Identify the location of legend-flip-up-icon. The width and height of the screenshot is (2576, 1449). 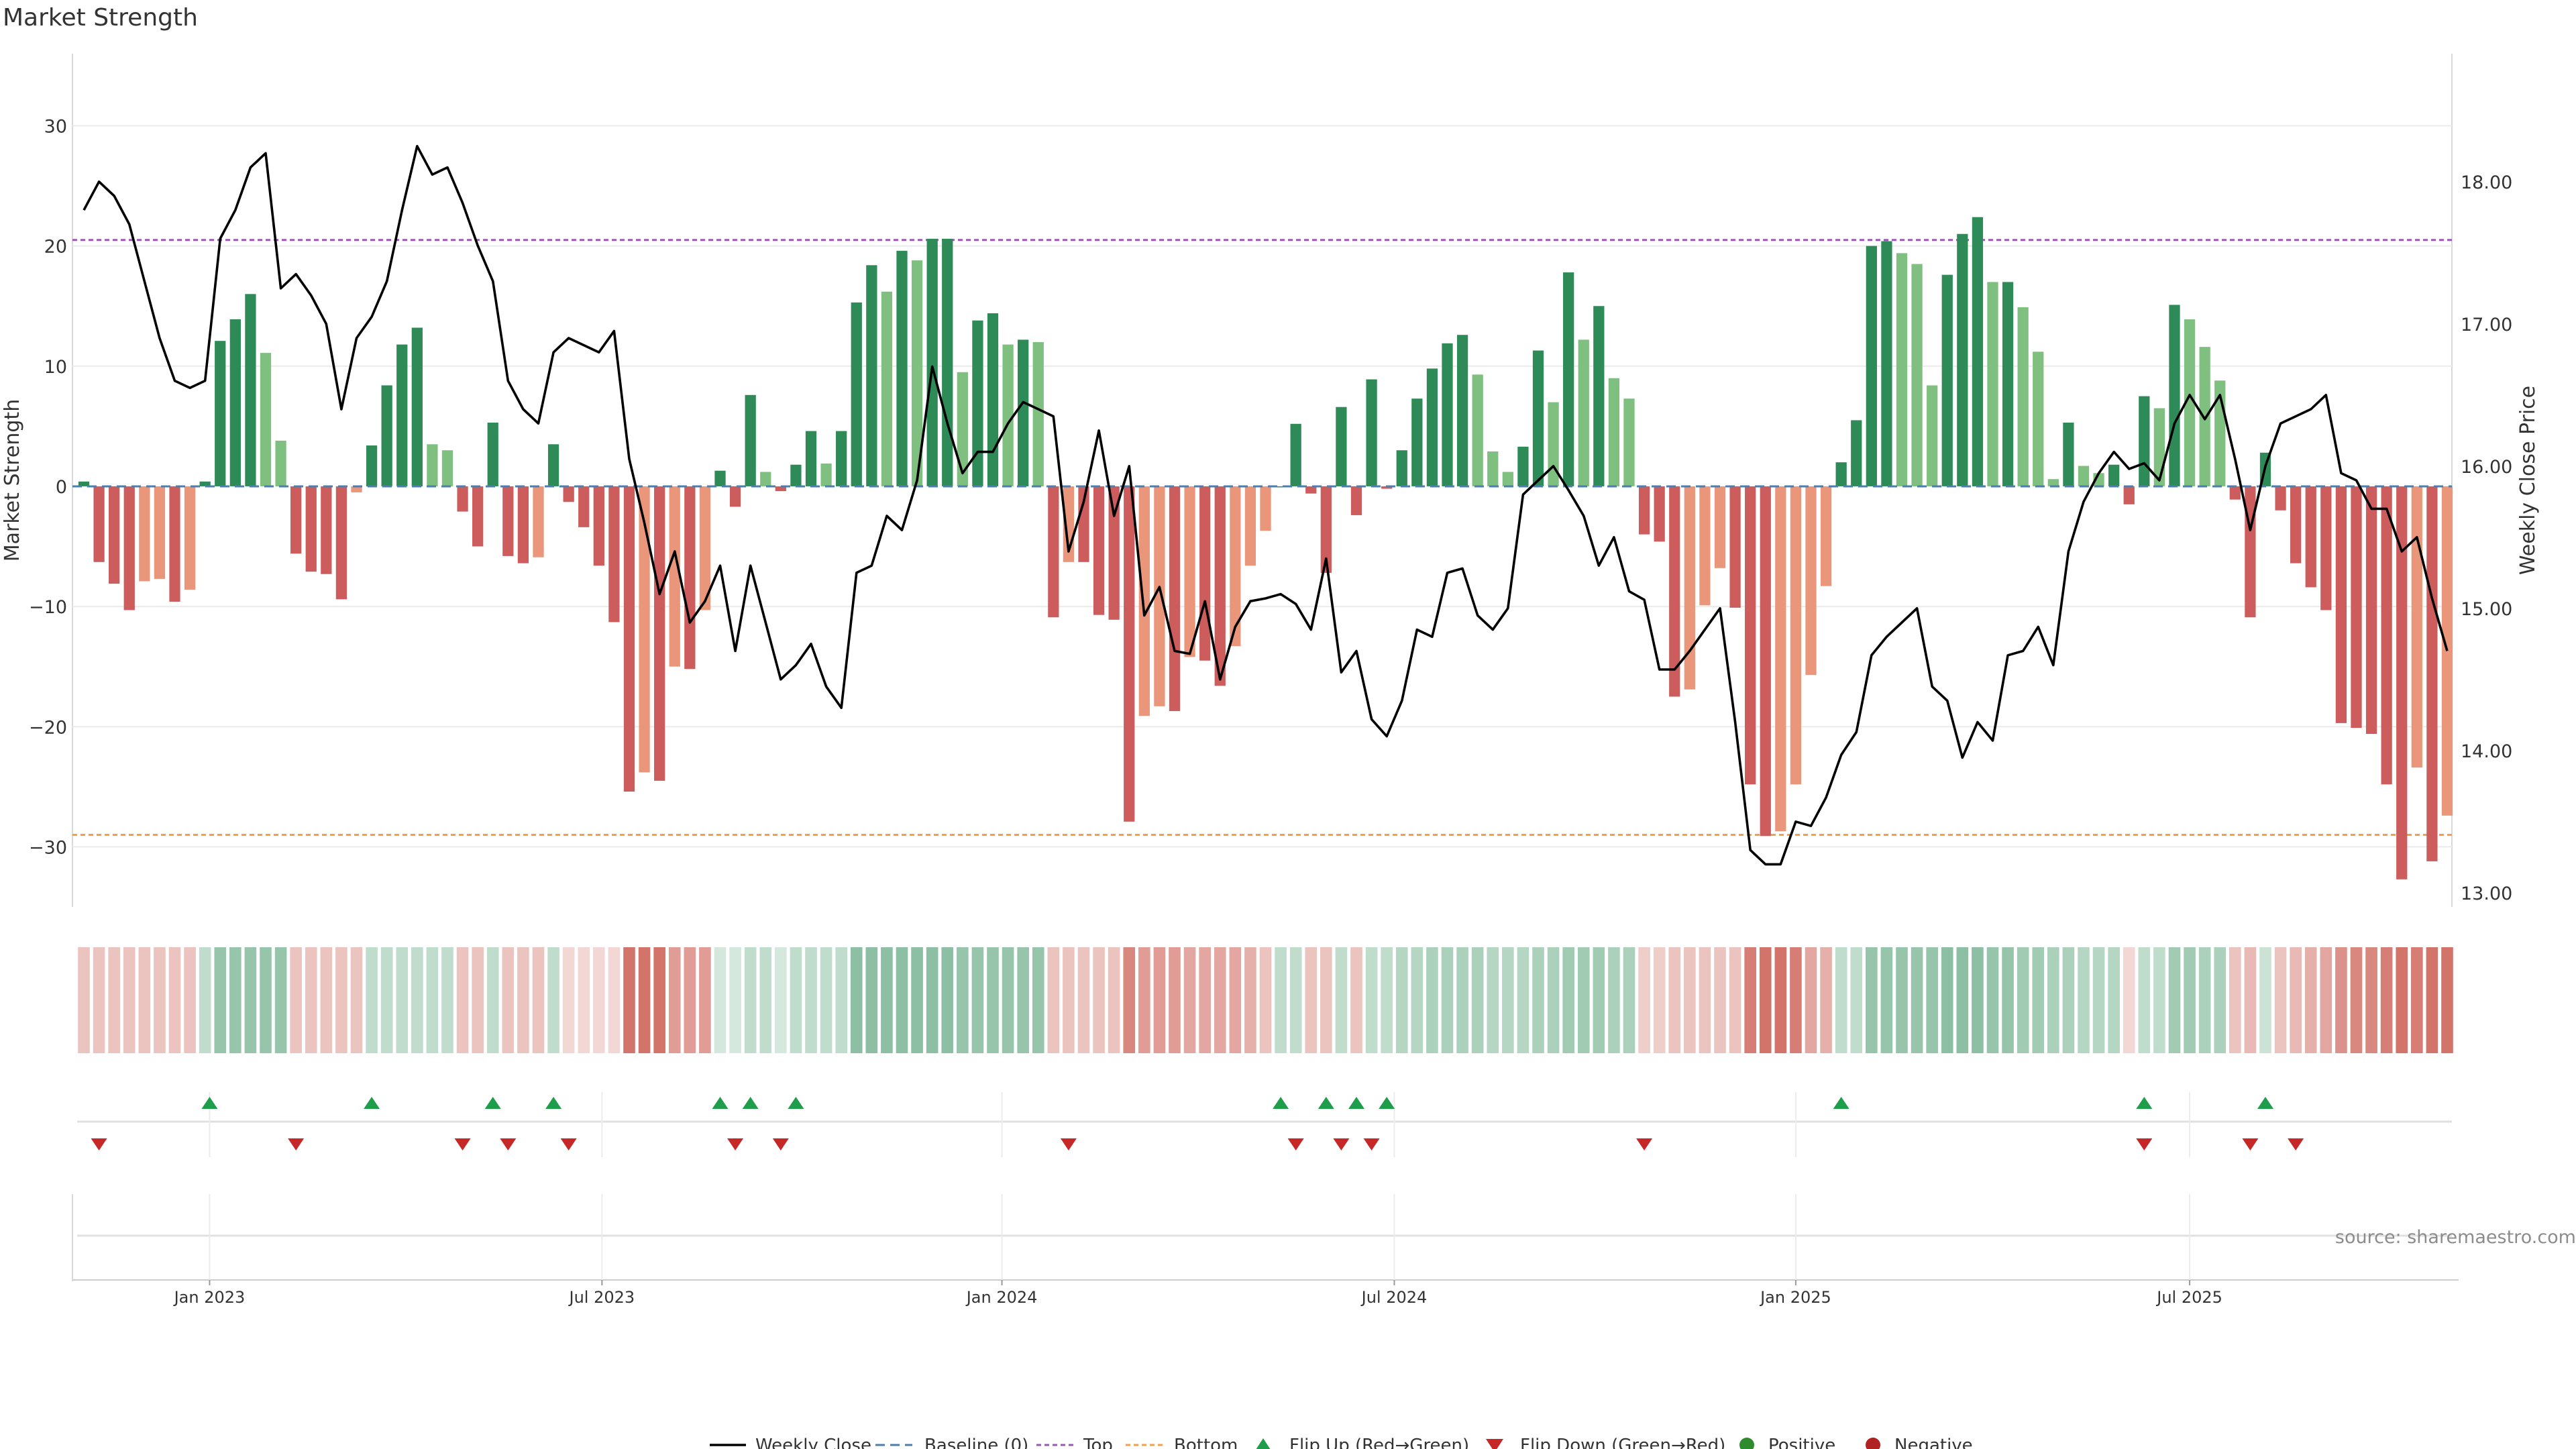
(1263, 1443).